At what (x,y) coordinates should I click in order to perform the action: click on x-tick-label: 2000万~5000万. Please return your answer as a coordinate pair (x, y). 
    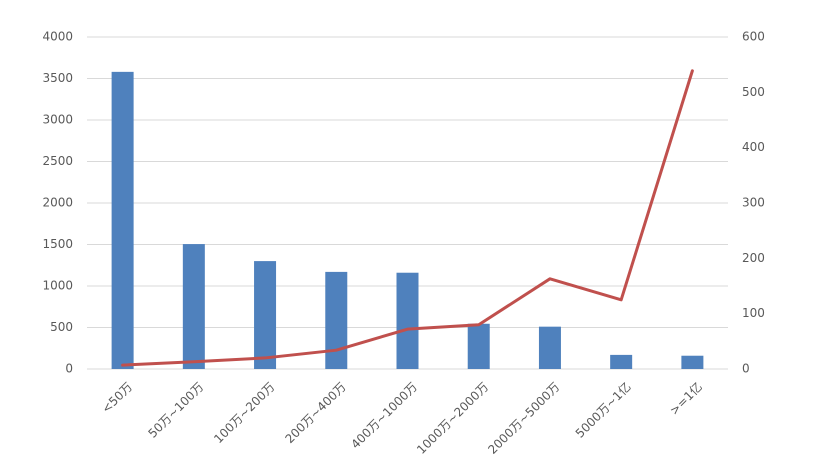
    Looking at the image, I should click on (523, 418).